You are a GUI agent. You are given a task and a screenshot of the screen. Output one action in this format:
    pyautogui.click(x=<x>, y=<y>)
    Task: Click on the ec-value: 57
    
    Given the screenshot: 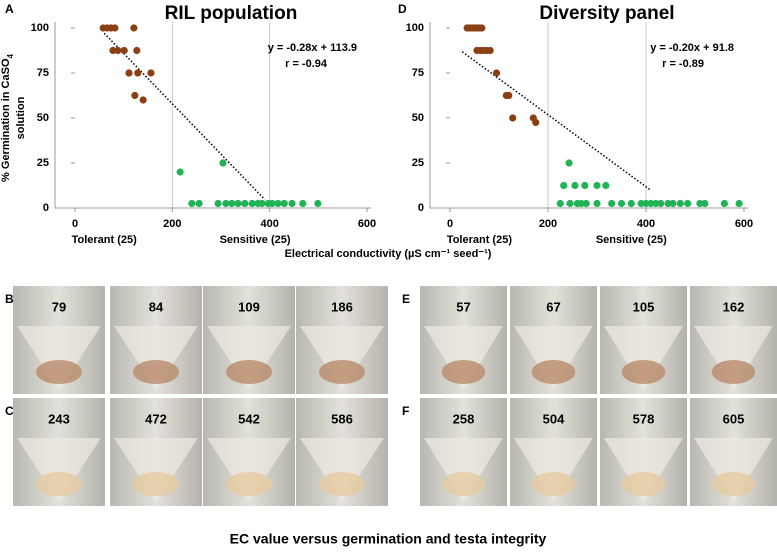 What is the action you would take?
    pyautogui.click(x=463, y=306)
    